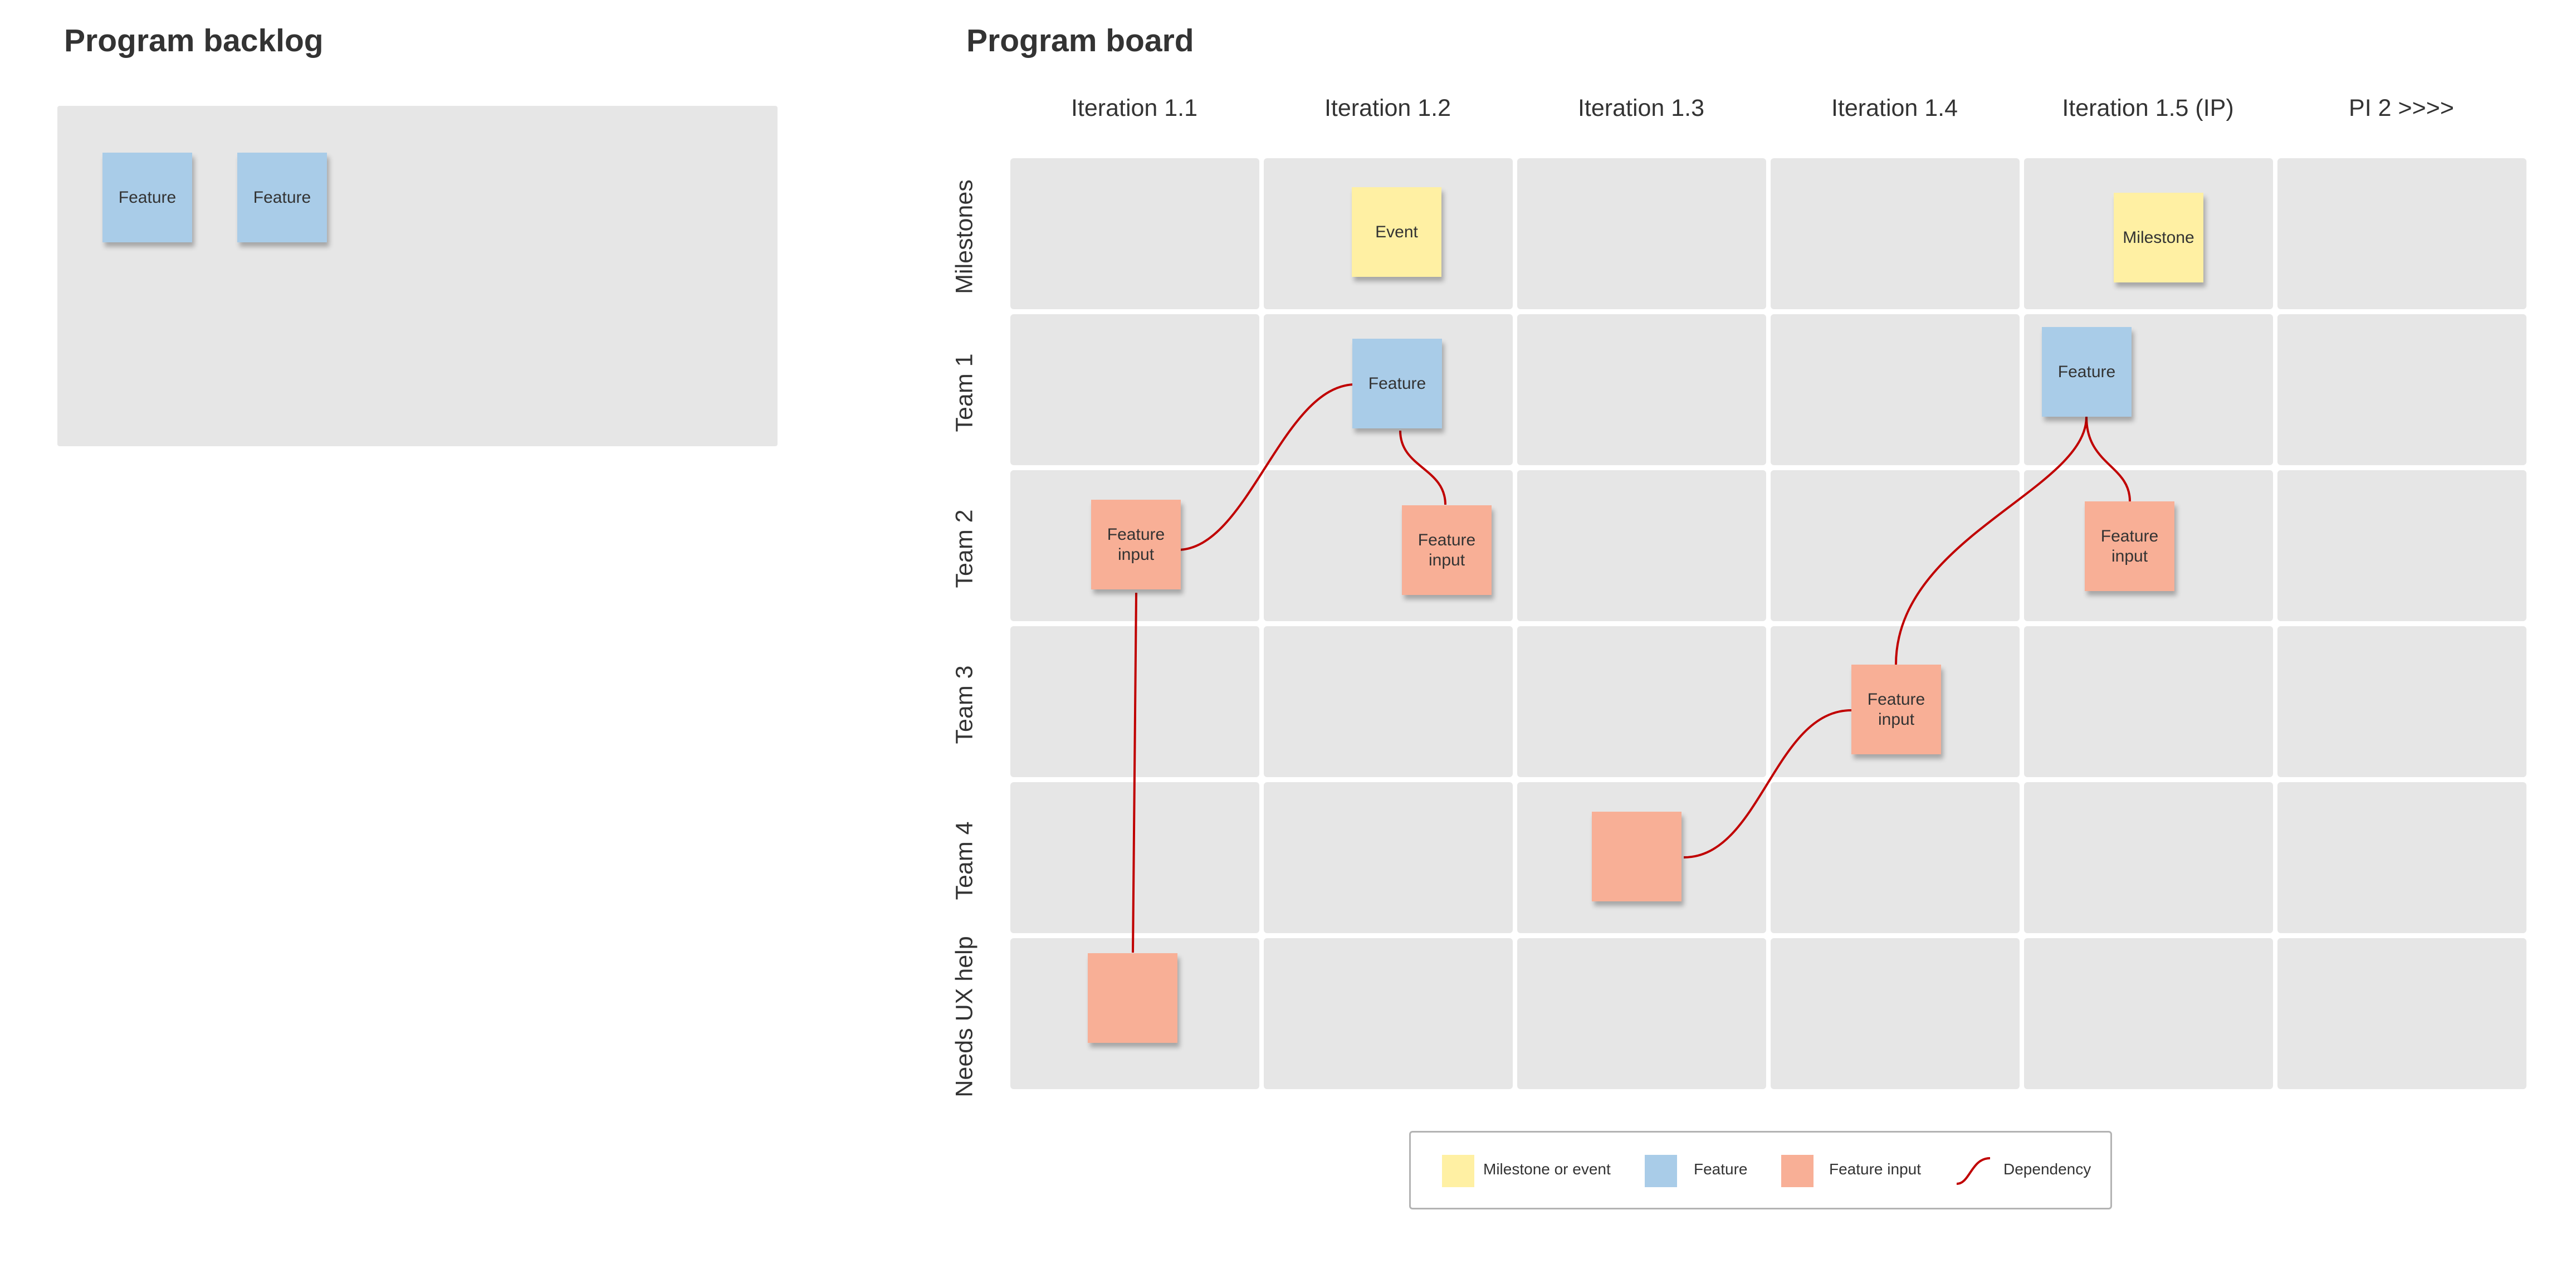 Image resolution: width=2576 pixels, height=1288 pixels. What do you see at coordinates (1894, 108) in the screenshot?
I see `column-header-iteration-1-4: Iteration 1.4` at bounding box center [1894, 108].